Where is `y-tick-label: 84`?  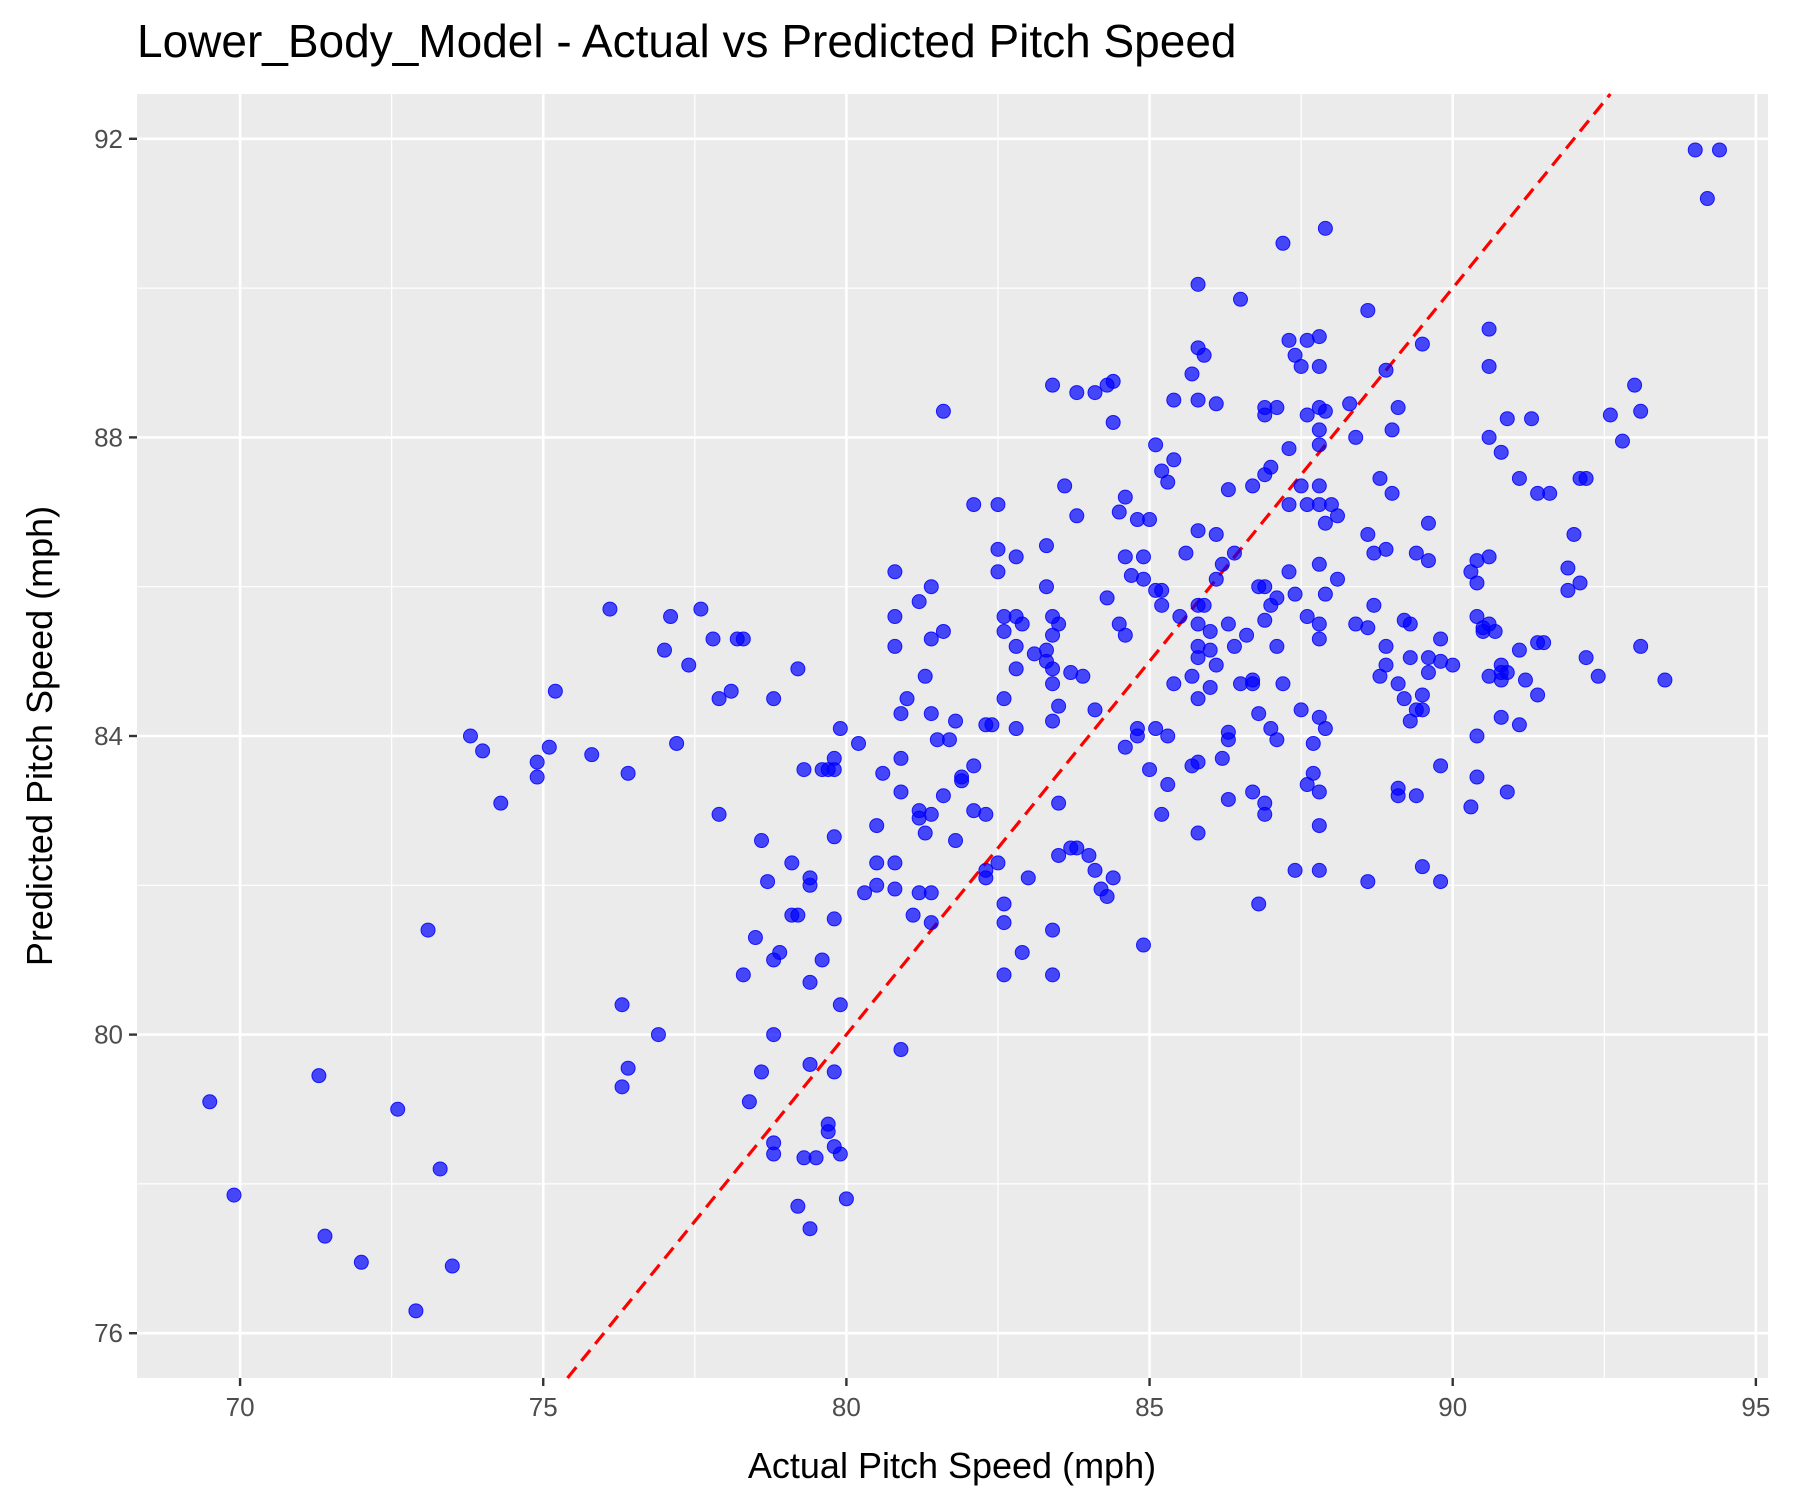 y-tick-label: 84 is located at coordinates (108, 736).